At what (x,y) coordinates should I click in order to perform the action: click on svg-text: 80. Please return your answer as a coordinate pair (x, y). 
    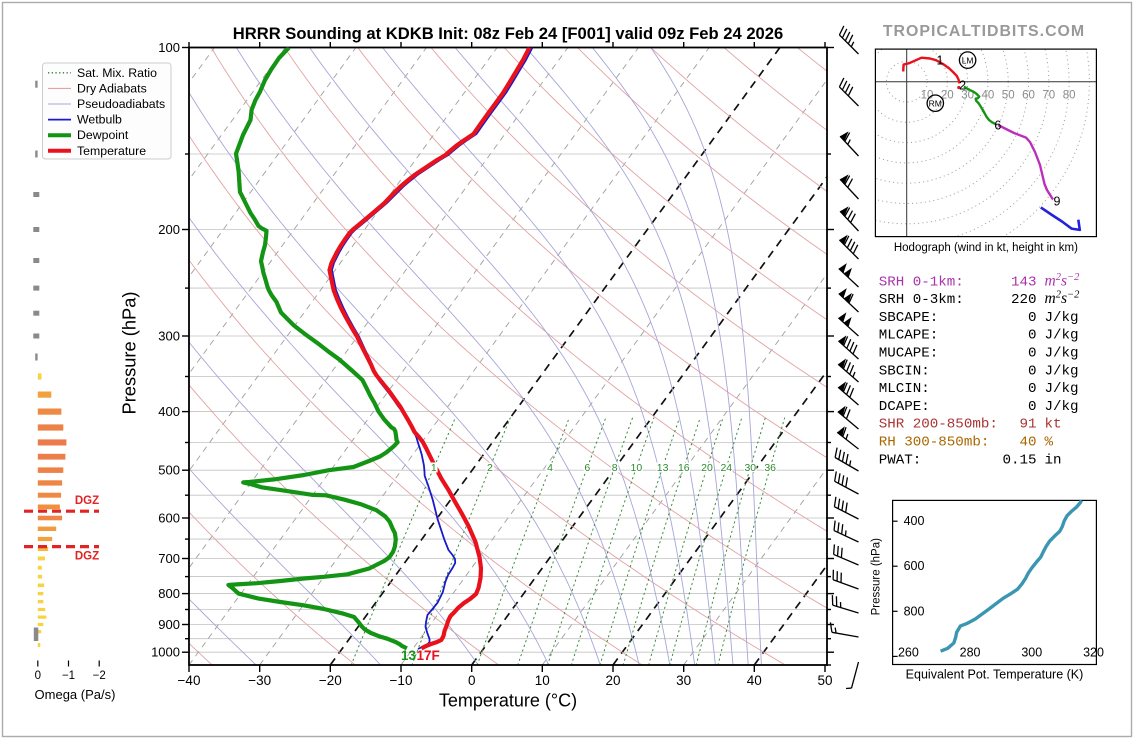
    Looking at the image, I should click on (1069, 96).